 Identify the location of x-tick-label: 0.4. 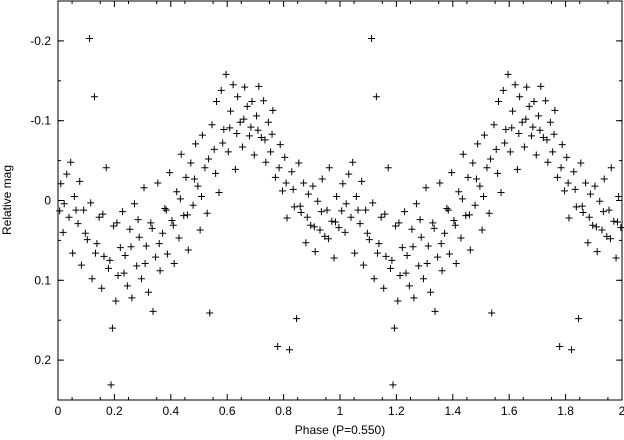
(170, 411).